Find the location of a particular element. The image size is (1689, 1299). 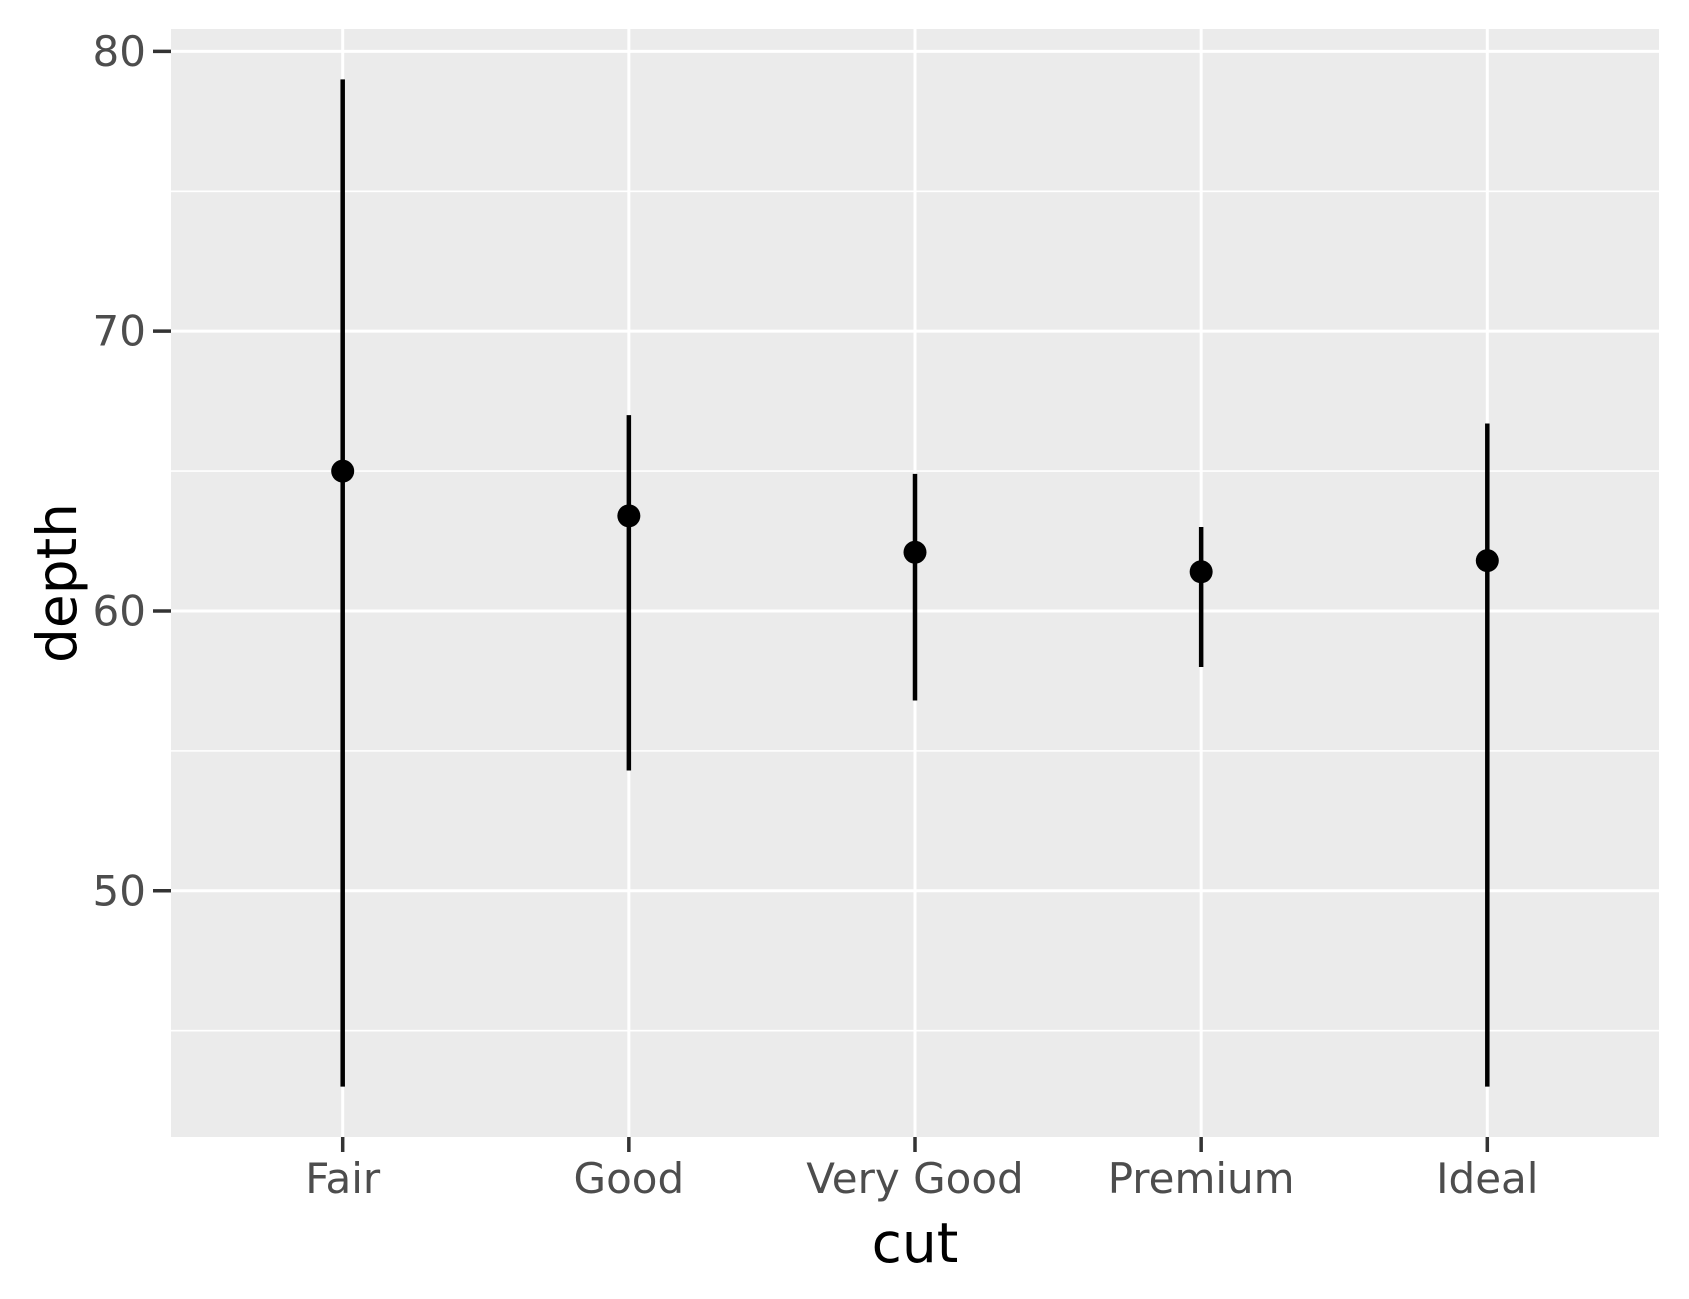

y-tick-label: 80 is located at coordinates (119, 51).